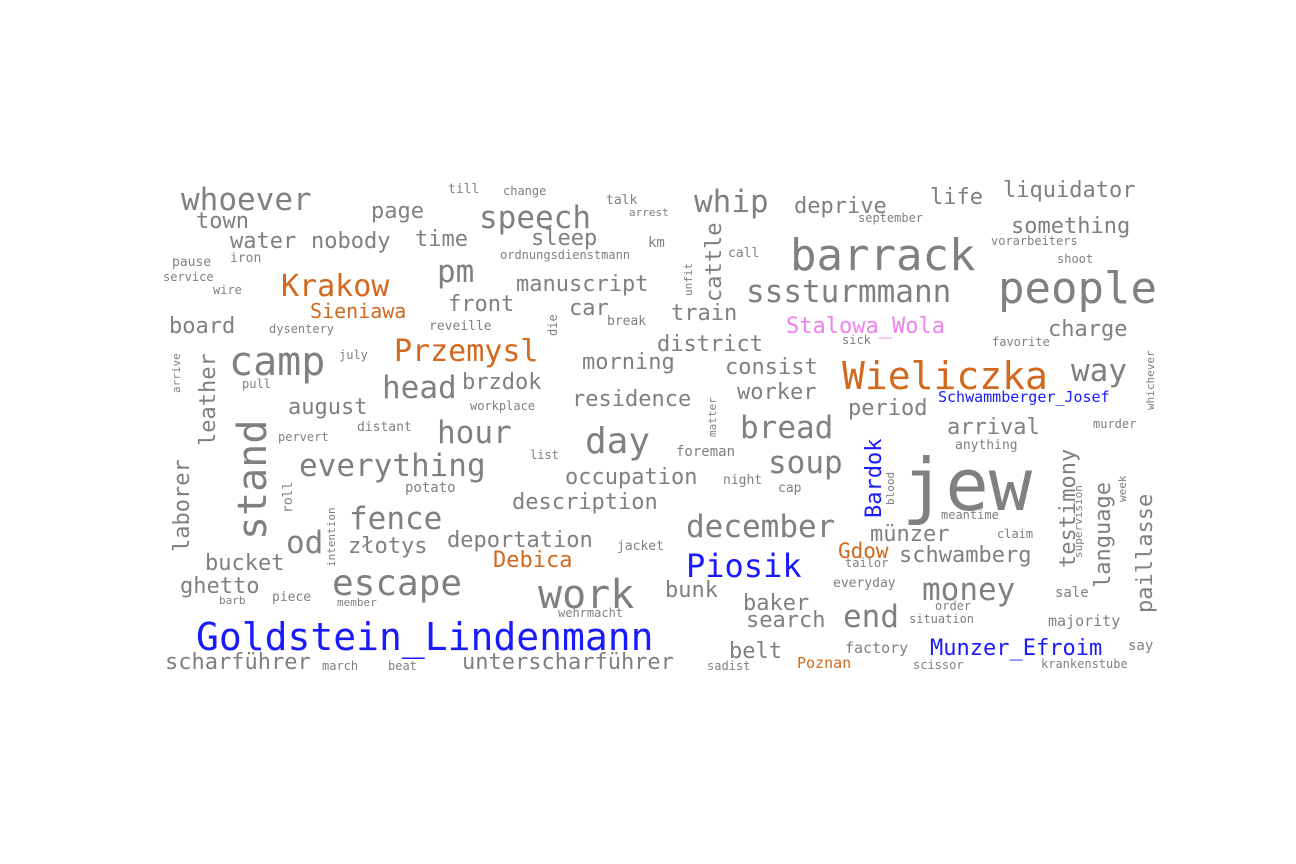 The image size is (1296, 864). I want to click on cloud-word: consist, so click(771, 367).